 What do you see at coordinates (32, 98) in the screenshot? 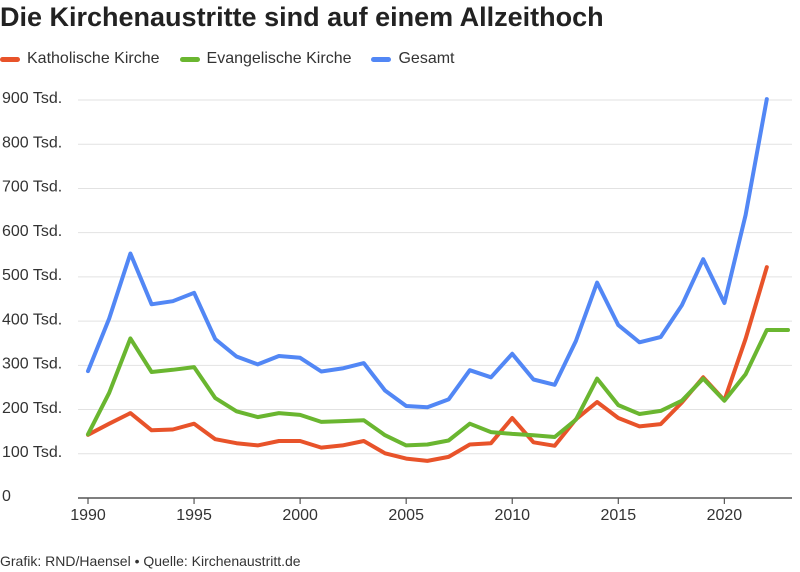
I see `y-tick-label: 900 Tsd.` at bounding box center [32, 98].